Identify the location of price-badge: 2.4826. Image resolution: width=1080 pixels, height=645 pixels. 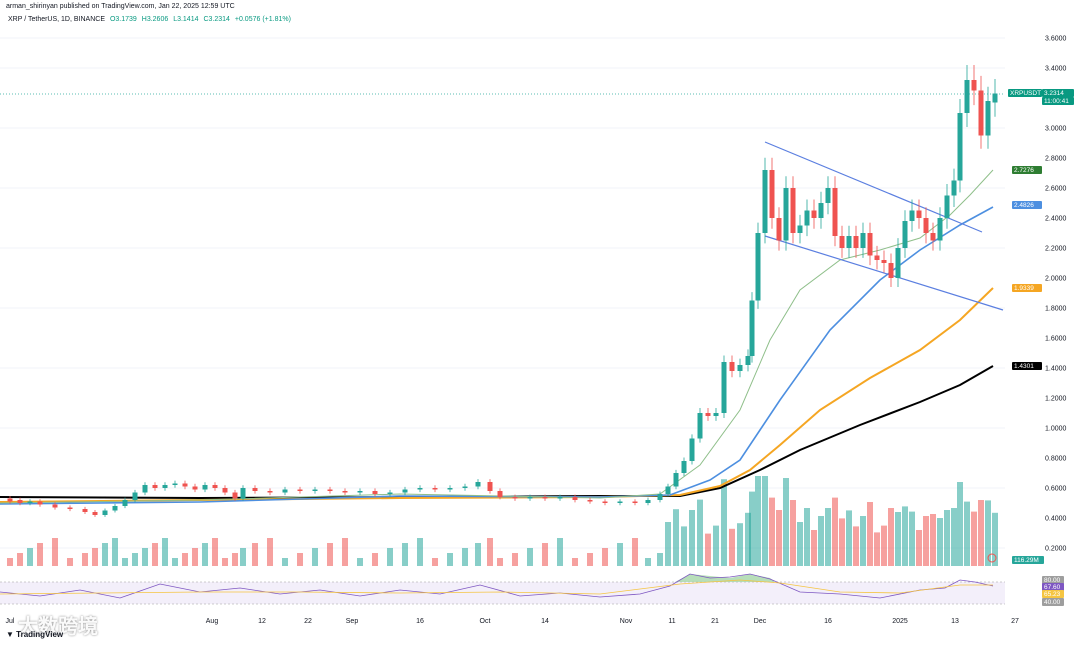
(1027, 205).